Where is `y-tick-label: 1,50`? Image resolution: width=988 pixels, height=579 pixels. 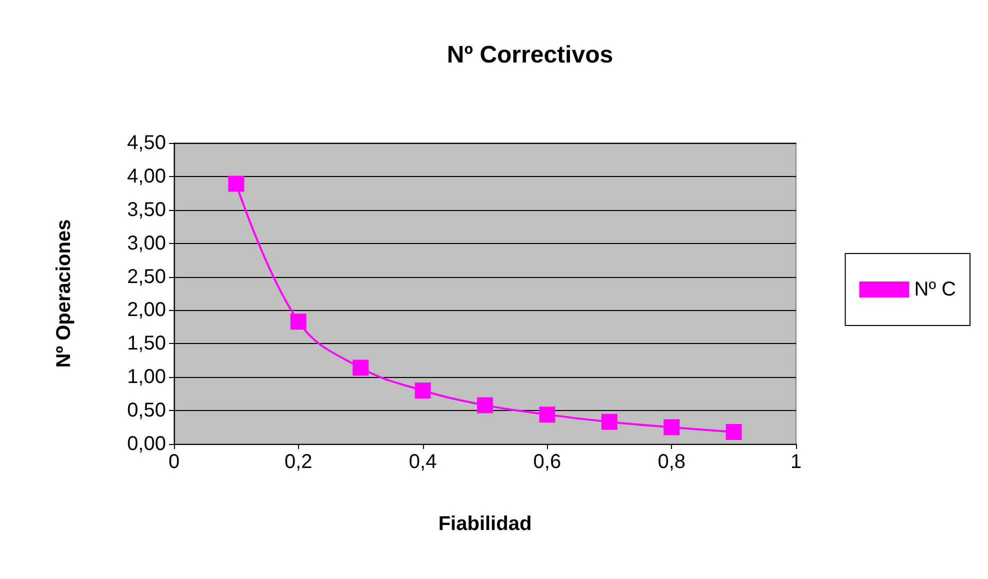
y-tick-label: 1,50 is located at coordinates (146, 343).